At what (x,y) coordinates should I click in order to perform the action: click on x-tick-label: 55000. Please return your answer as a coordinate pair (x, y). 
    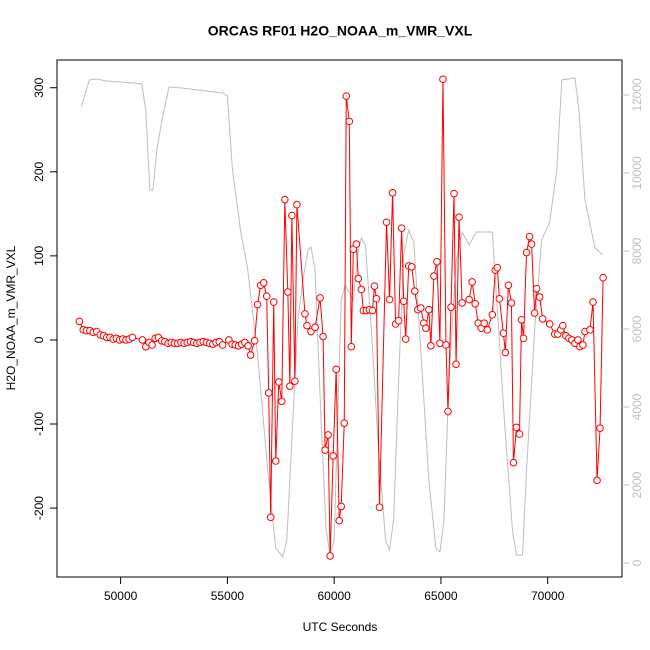
    Looking at the image, I should click on (228, 596).